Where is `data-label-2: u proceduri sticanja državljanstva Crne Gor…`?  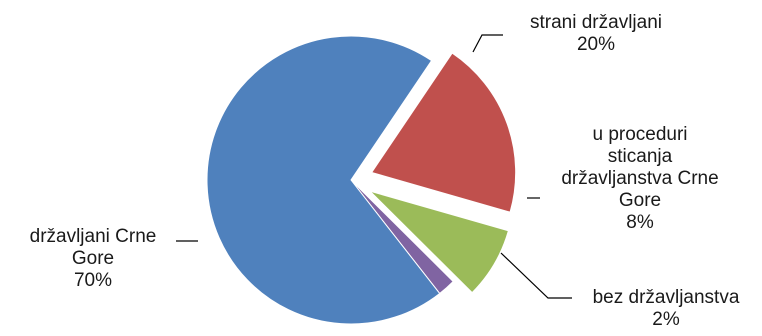
data-label-2: u proceduri sticanja državljanstva Crne Gor… is located at coordinates (639, 178).